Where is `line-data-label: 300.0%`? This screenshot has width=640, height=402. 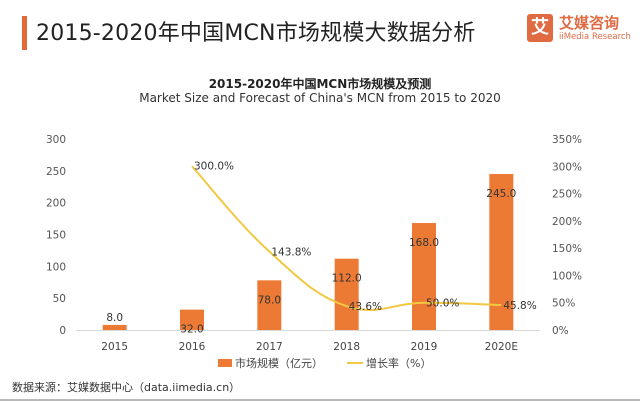
line-data-label: 300.0% is located at coordinates (214, 166).